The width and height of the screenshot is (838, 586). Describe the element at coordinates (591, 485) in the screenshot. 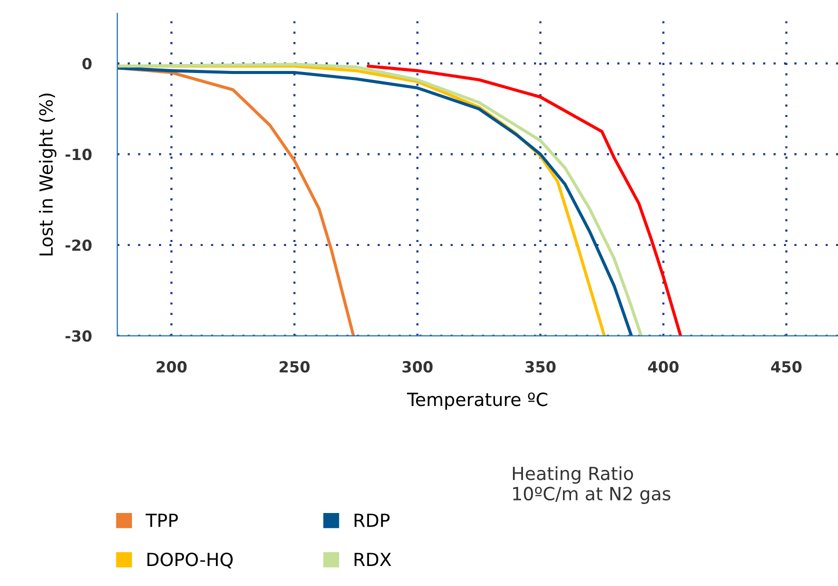

I see `text: Heating Ratio 10ºC/m at N2 gas` at that location.